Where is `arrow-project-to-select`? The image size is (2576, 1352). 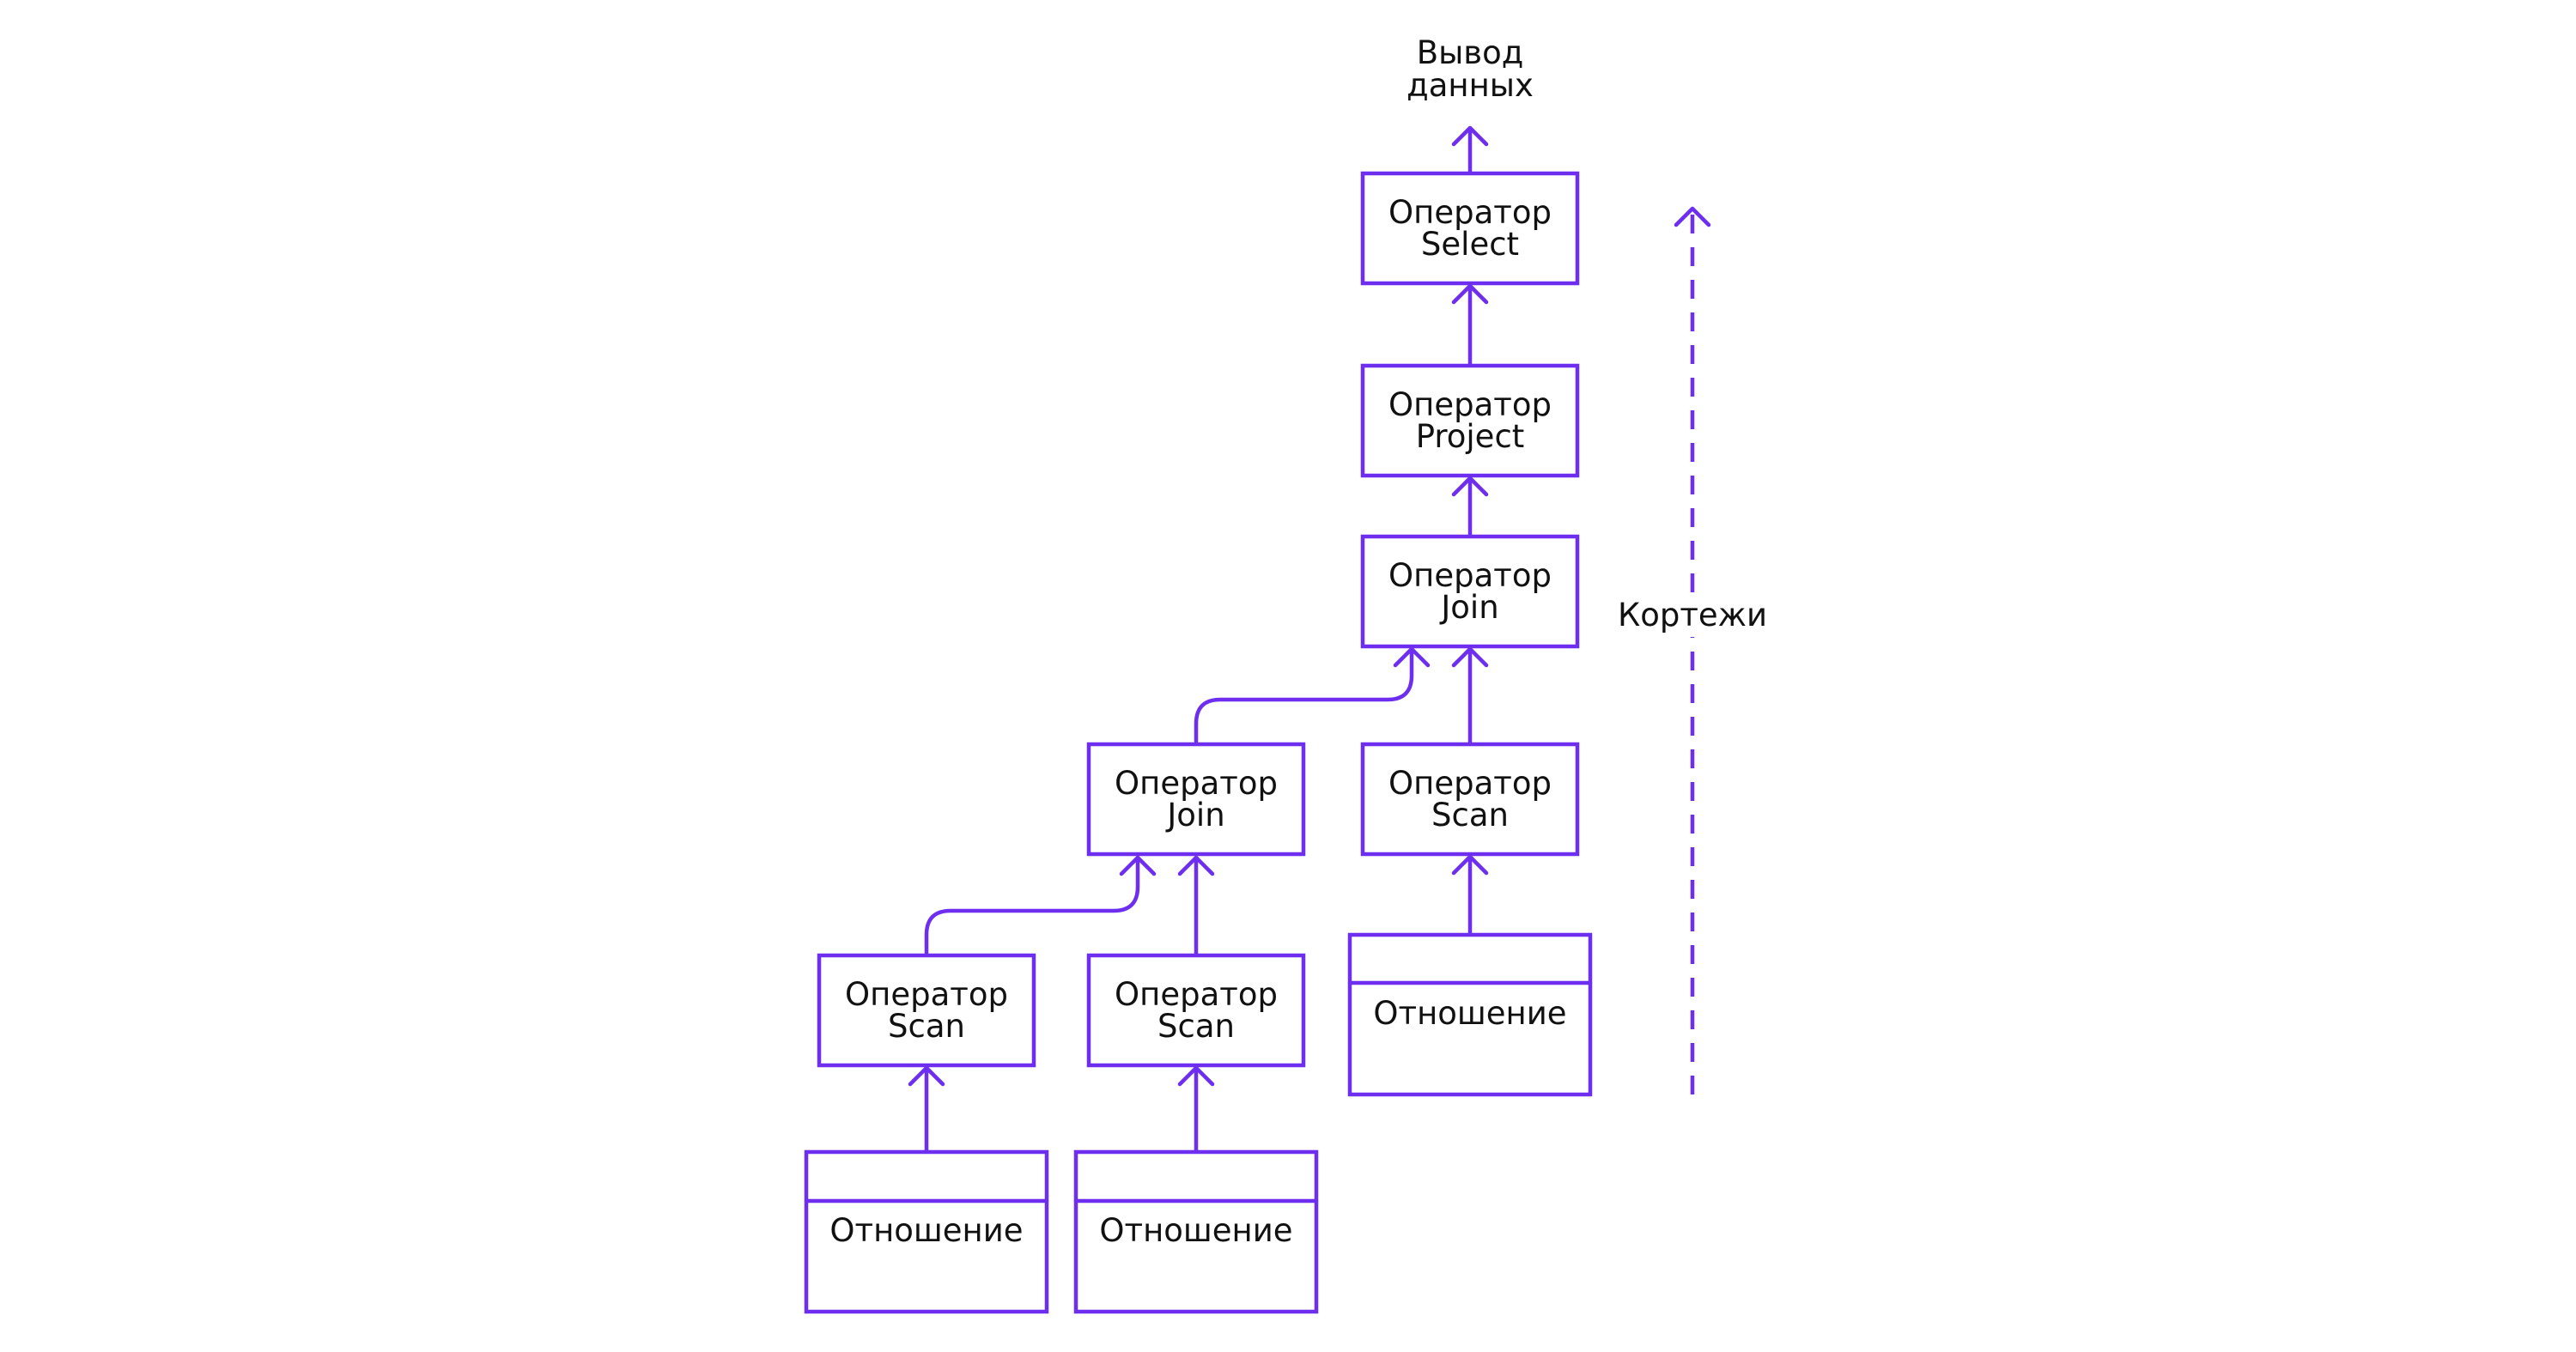 arrow-project-to-select is located at coordinates (1470, 325).